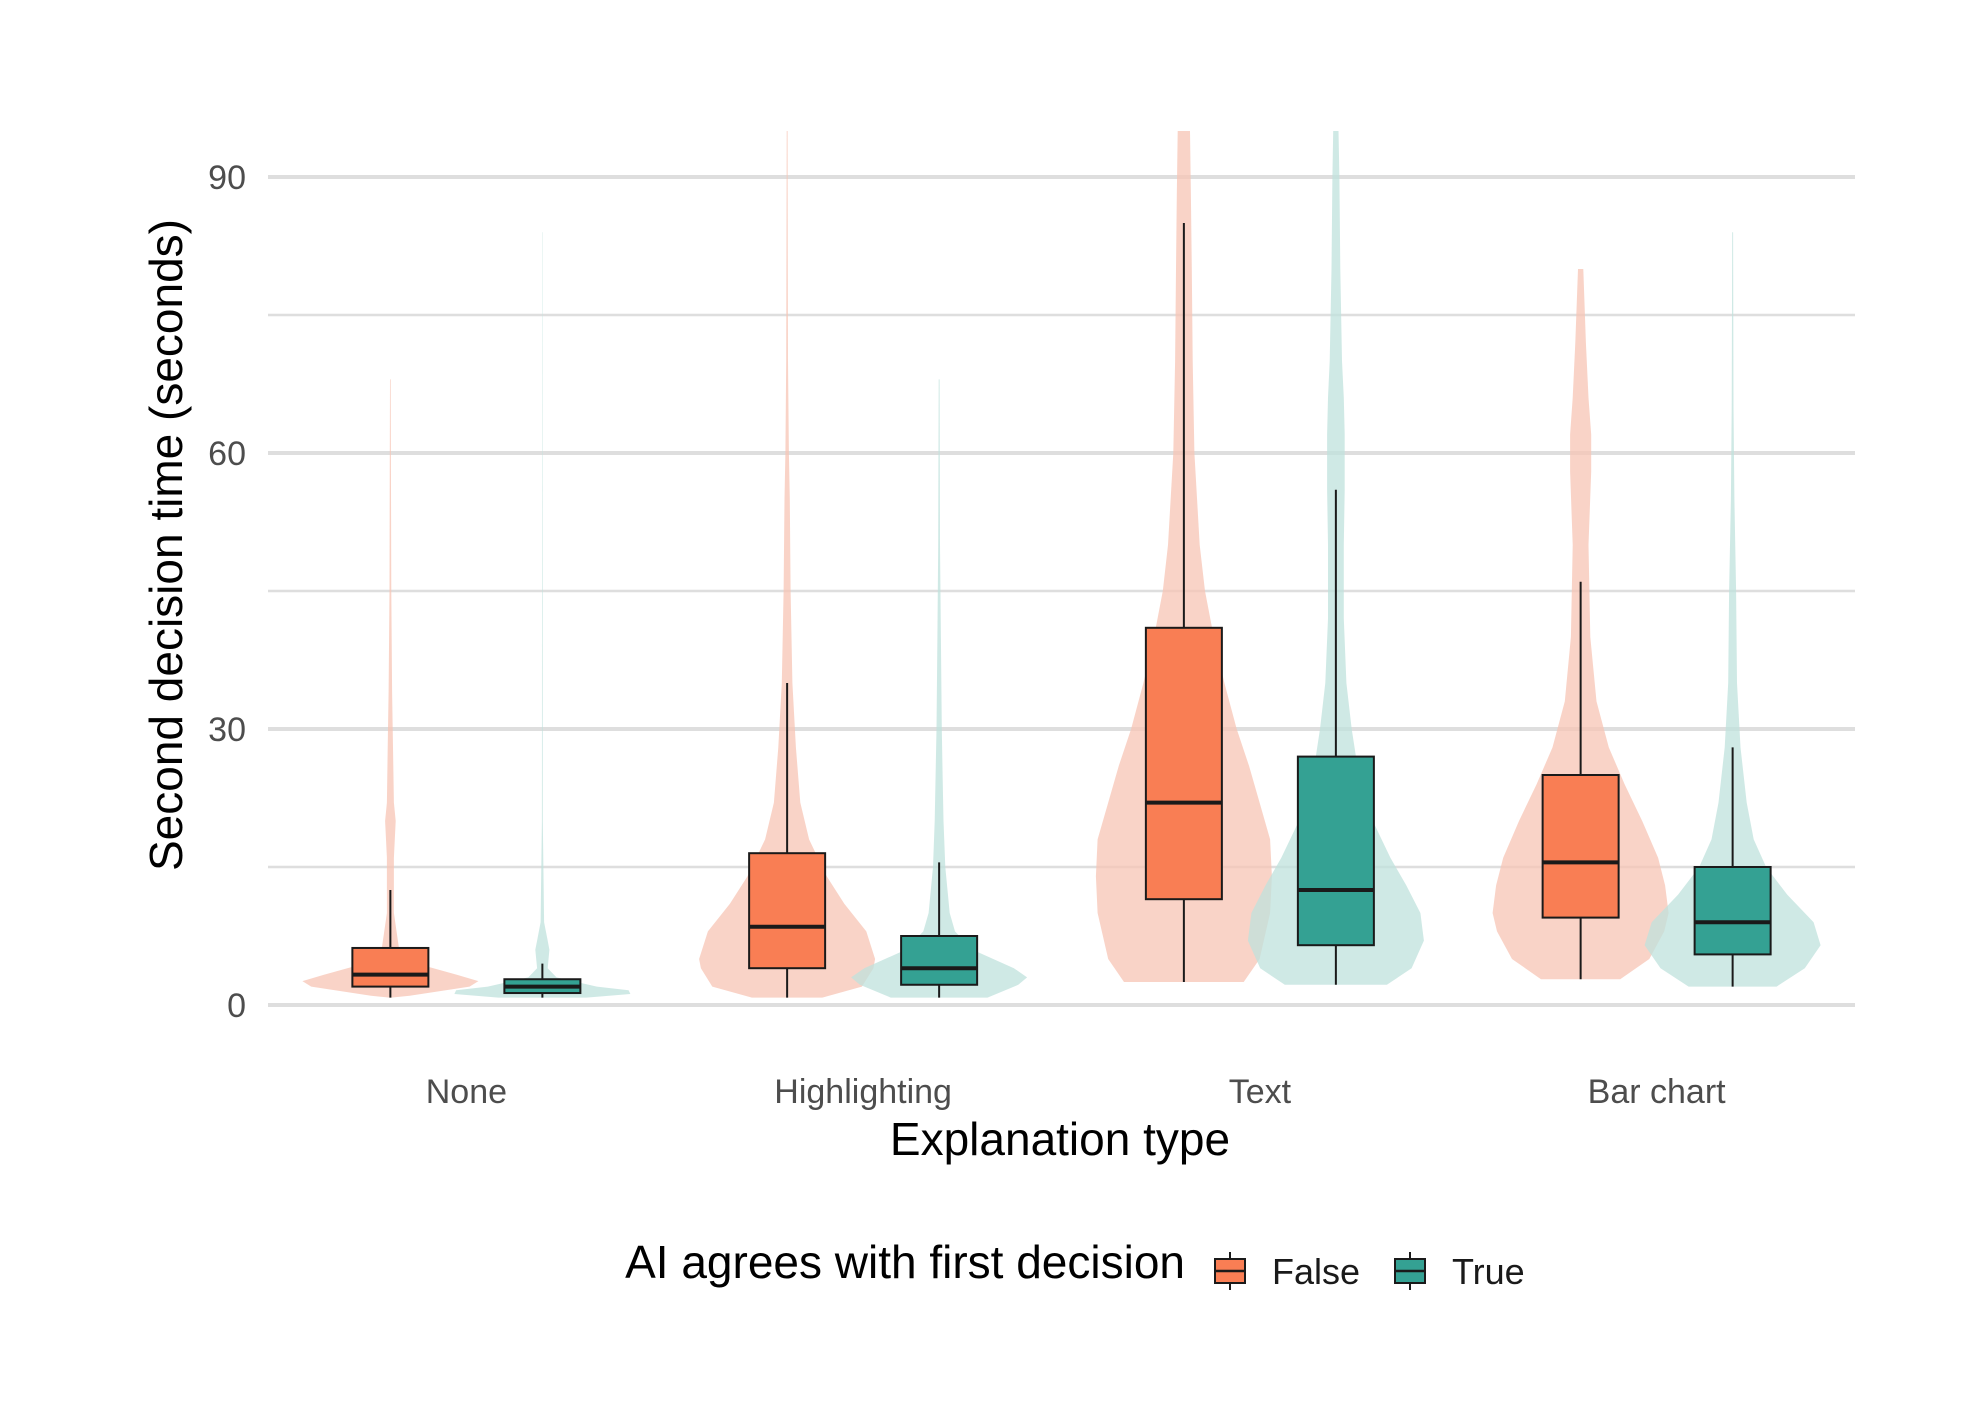  Describe the element at coordinates (1076, 1092) in the screenshot. I see `x-tick-labels: None Highlighting Text Bar chart` at that location.